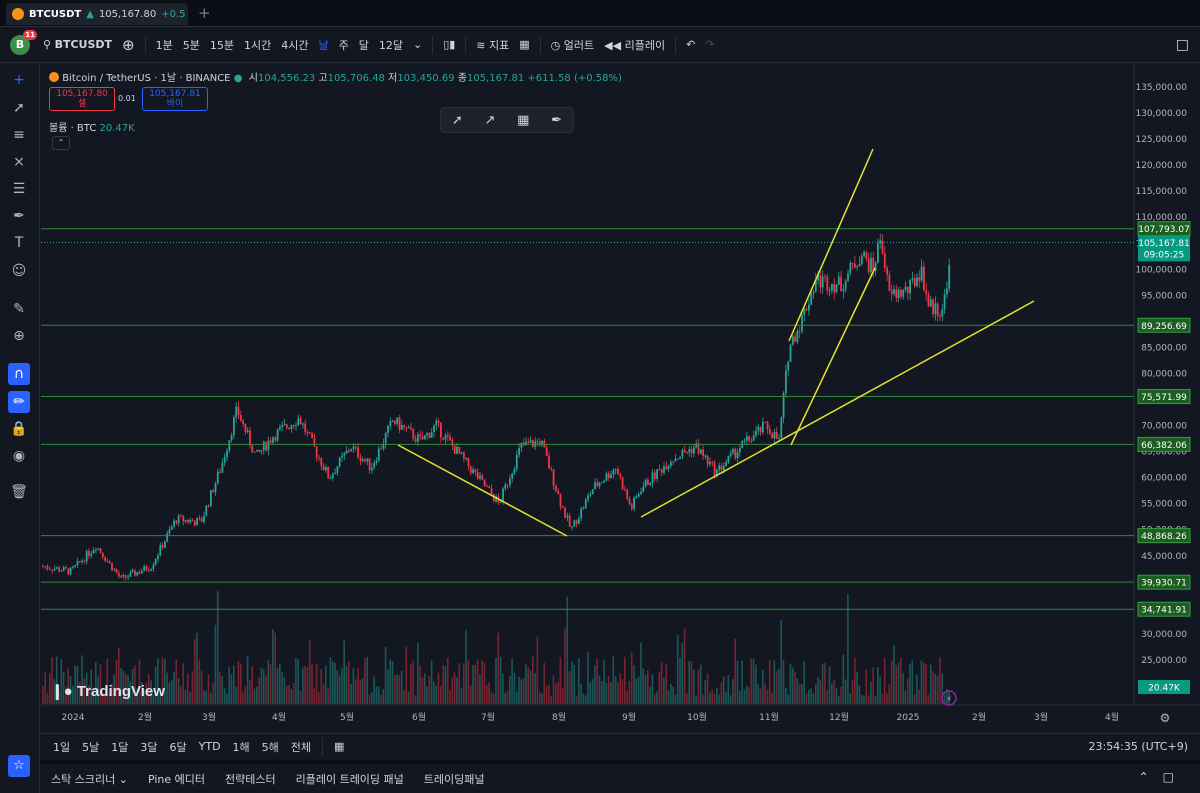 This screenshot has width=1200, height=793. Describe the element at coordinates (19, 402) in the screenshot. I see `stay-in-drawing-mode-icon: ✏` at that location.